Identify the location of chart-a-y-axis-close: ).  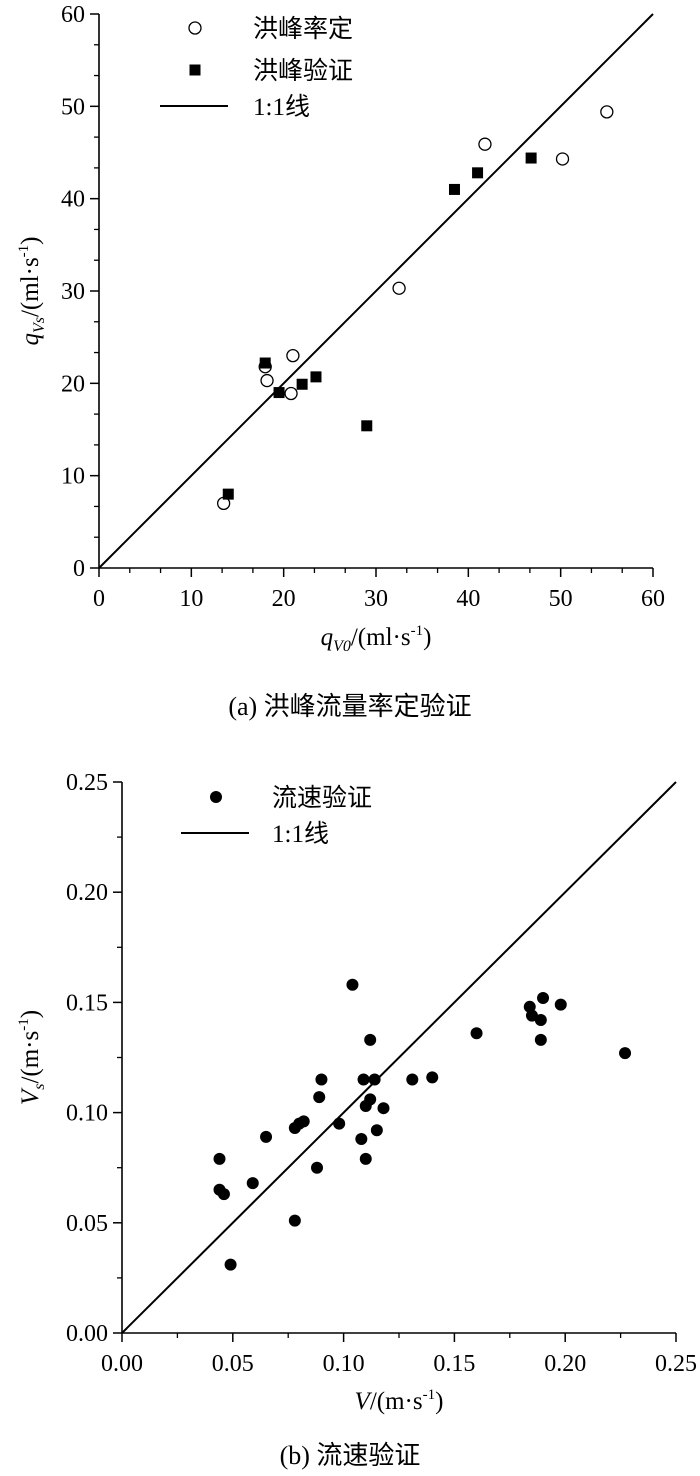
(30, 240).